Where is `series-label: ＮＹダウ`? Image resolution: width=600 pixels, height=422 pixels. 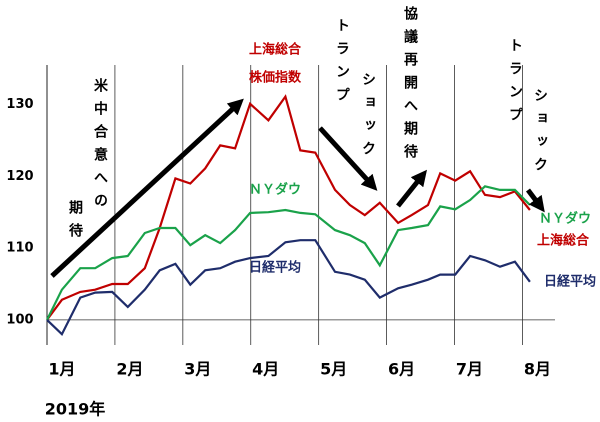
series-label: ＮＹダウ is located at coordinates (565, 219).